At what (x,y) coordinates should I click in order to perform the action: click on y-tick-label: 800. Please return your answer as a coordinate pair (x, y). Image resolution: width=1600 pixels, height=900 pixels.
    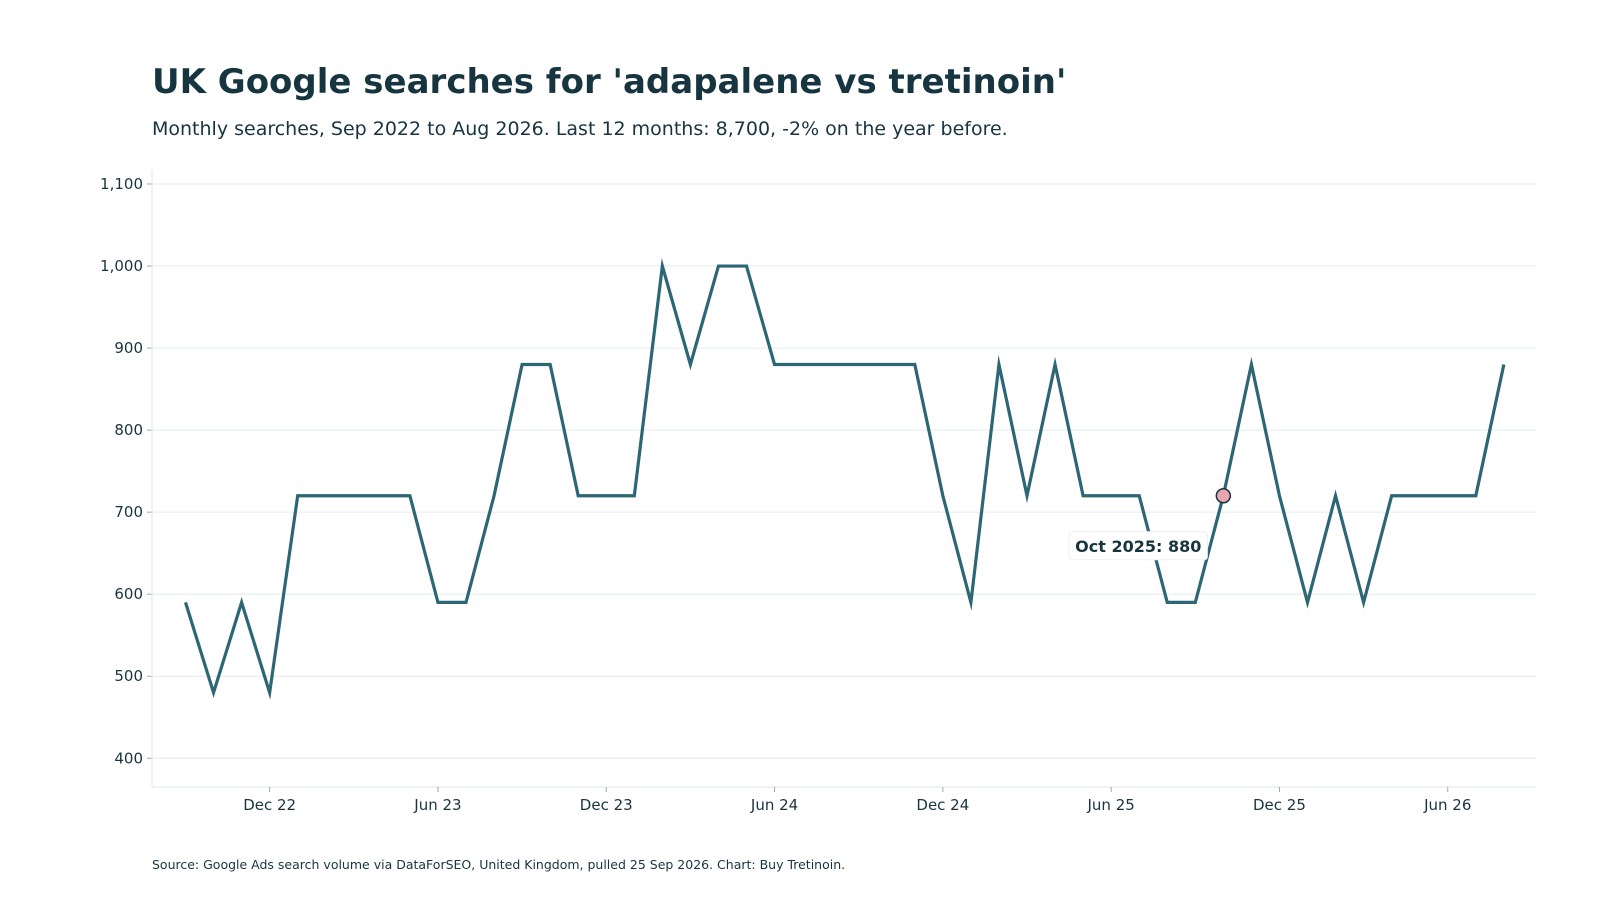
    Looking at the image, I should click on (128, 430).